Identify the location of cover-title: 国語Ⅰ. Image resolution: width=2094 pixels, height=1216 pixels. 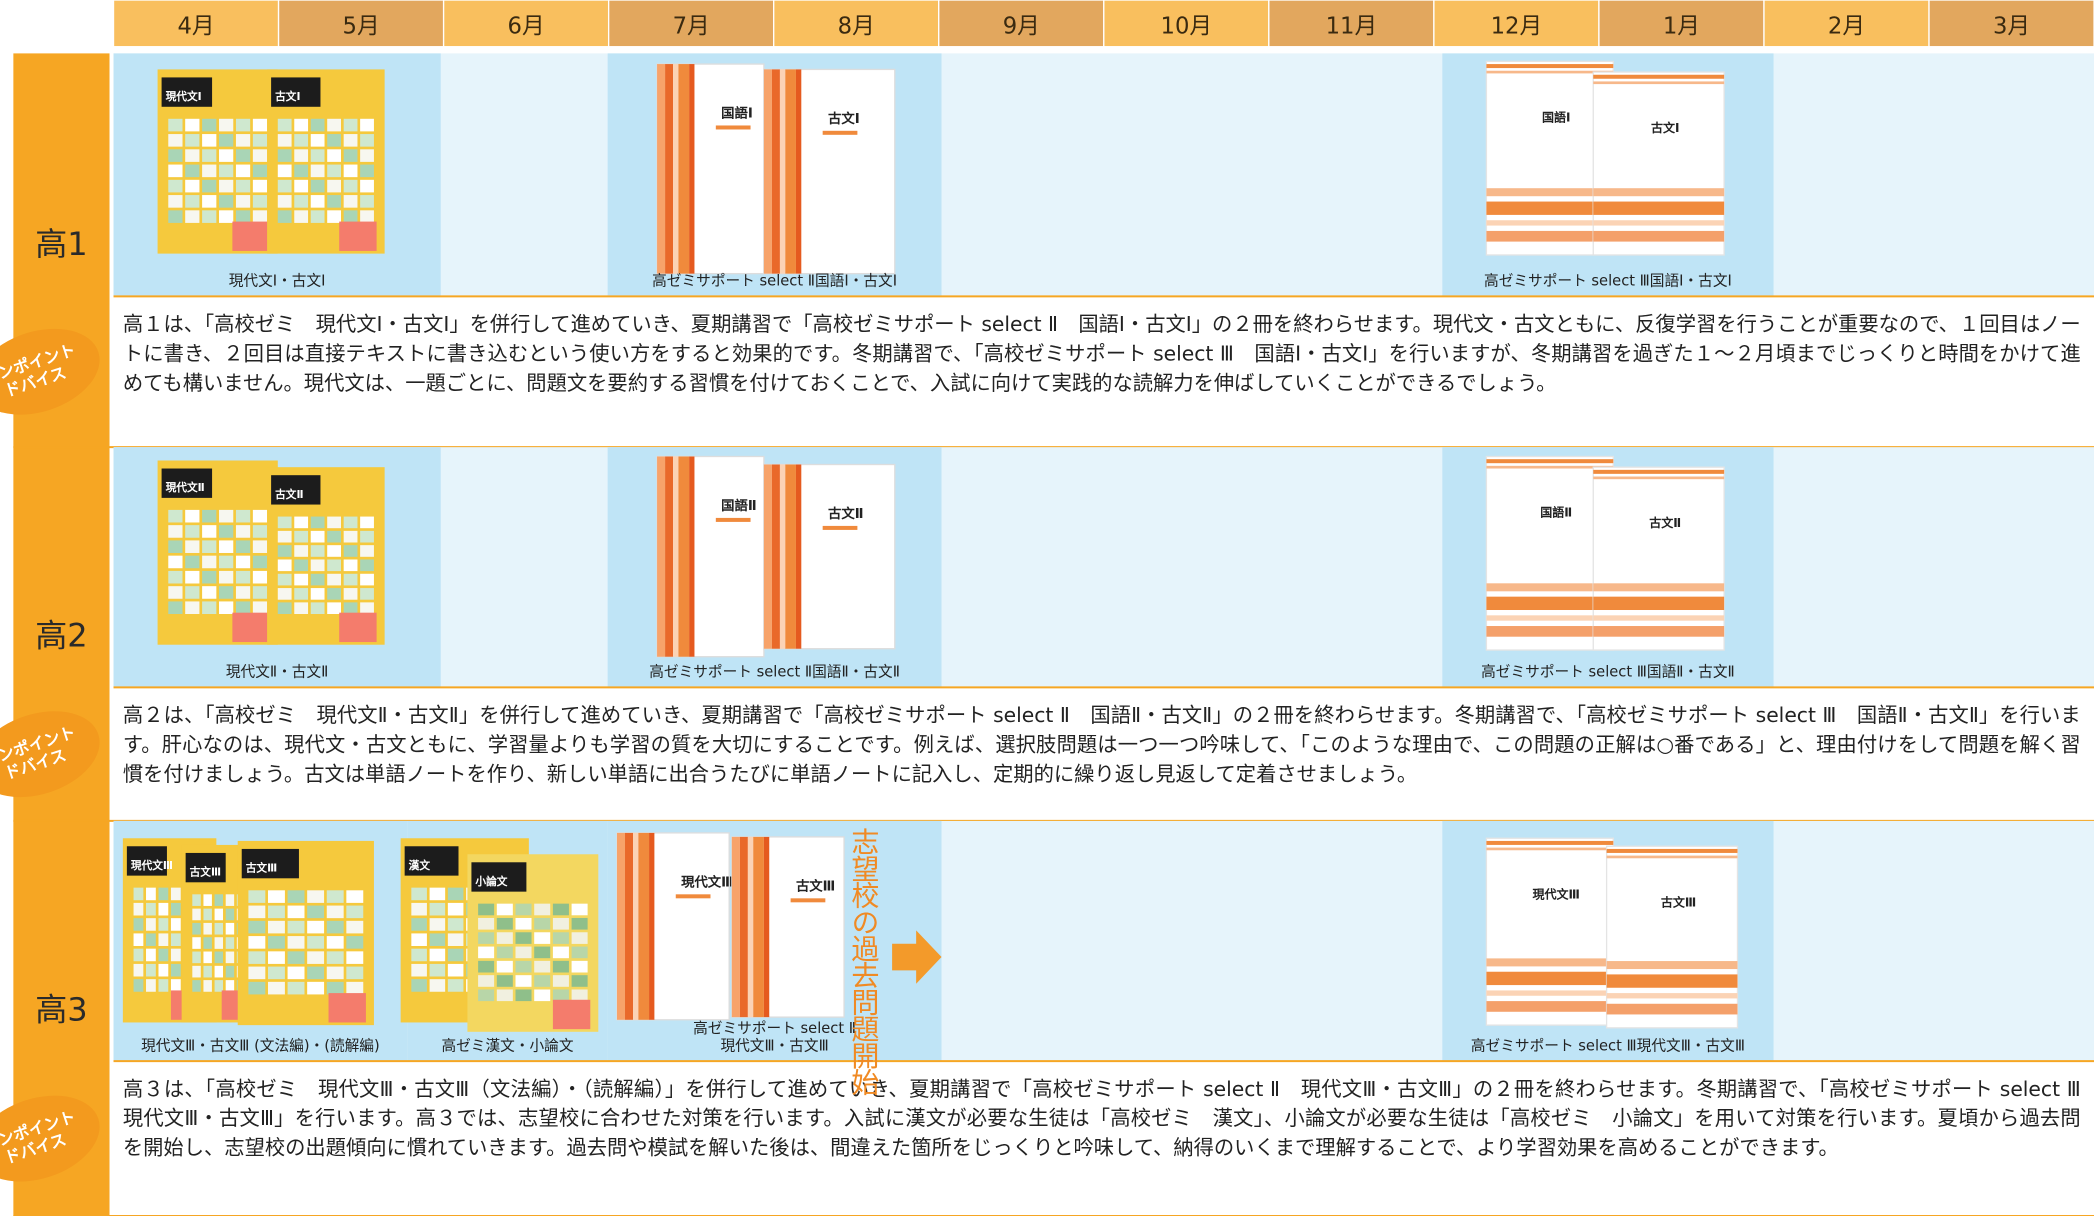
(737, 112).